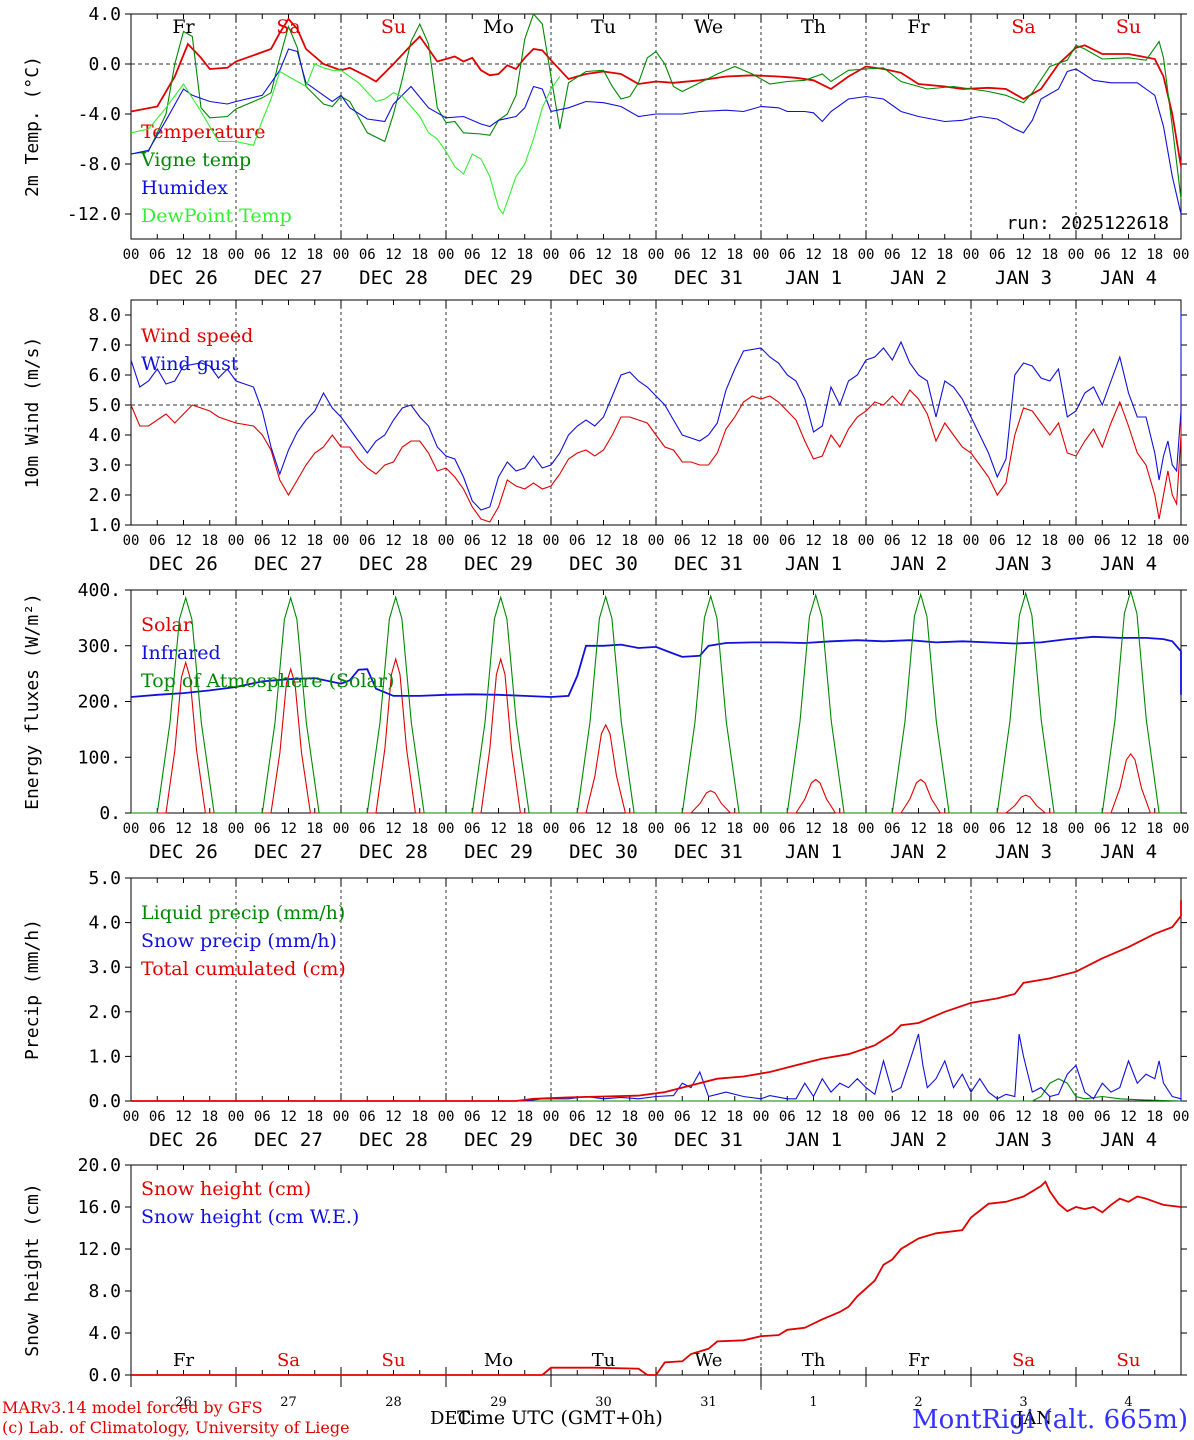  What do you see at coordinates (104, 878) in the screenshot?
I see `y-tick-label: 5.0` at bounding box center [104, 878].